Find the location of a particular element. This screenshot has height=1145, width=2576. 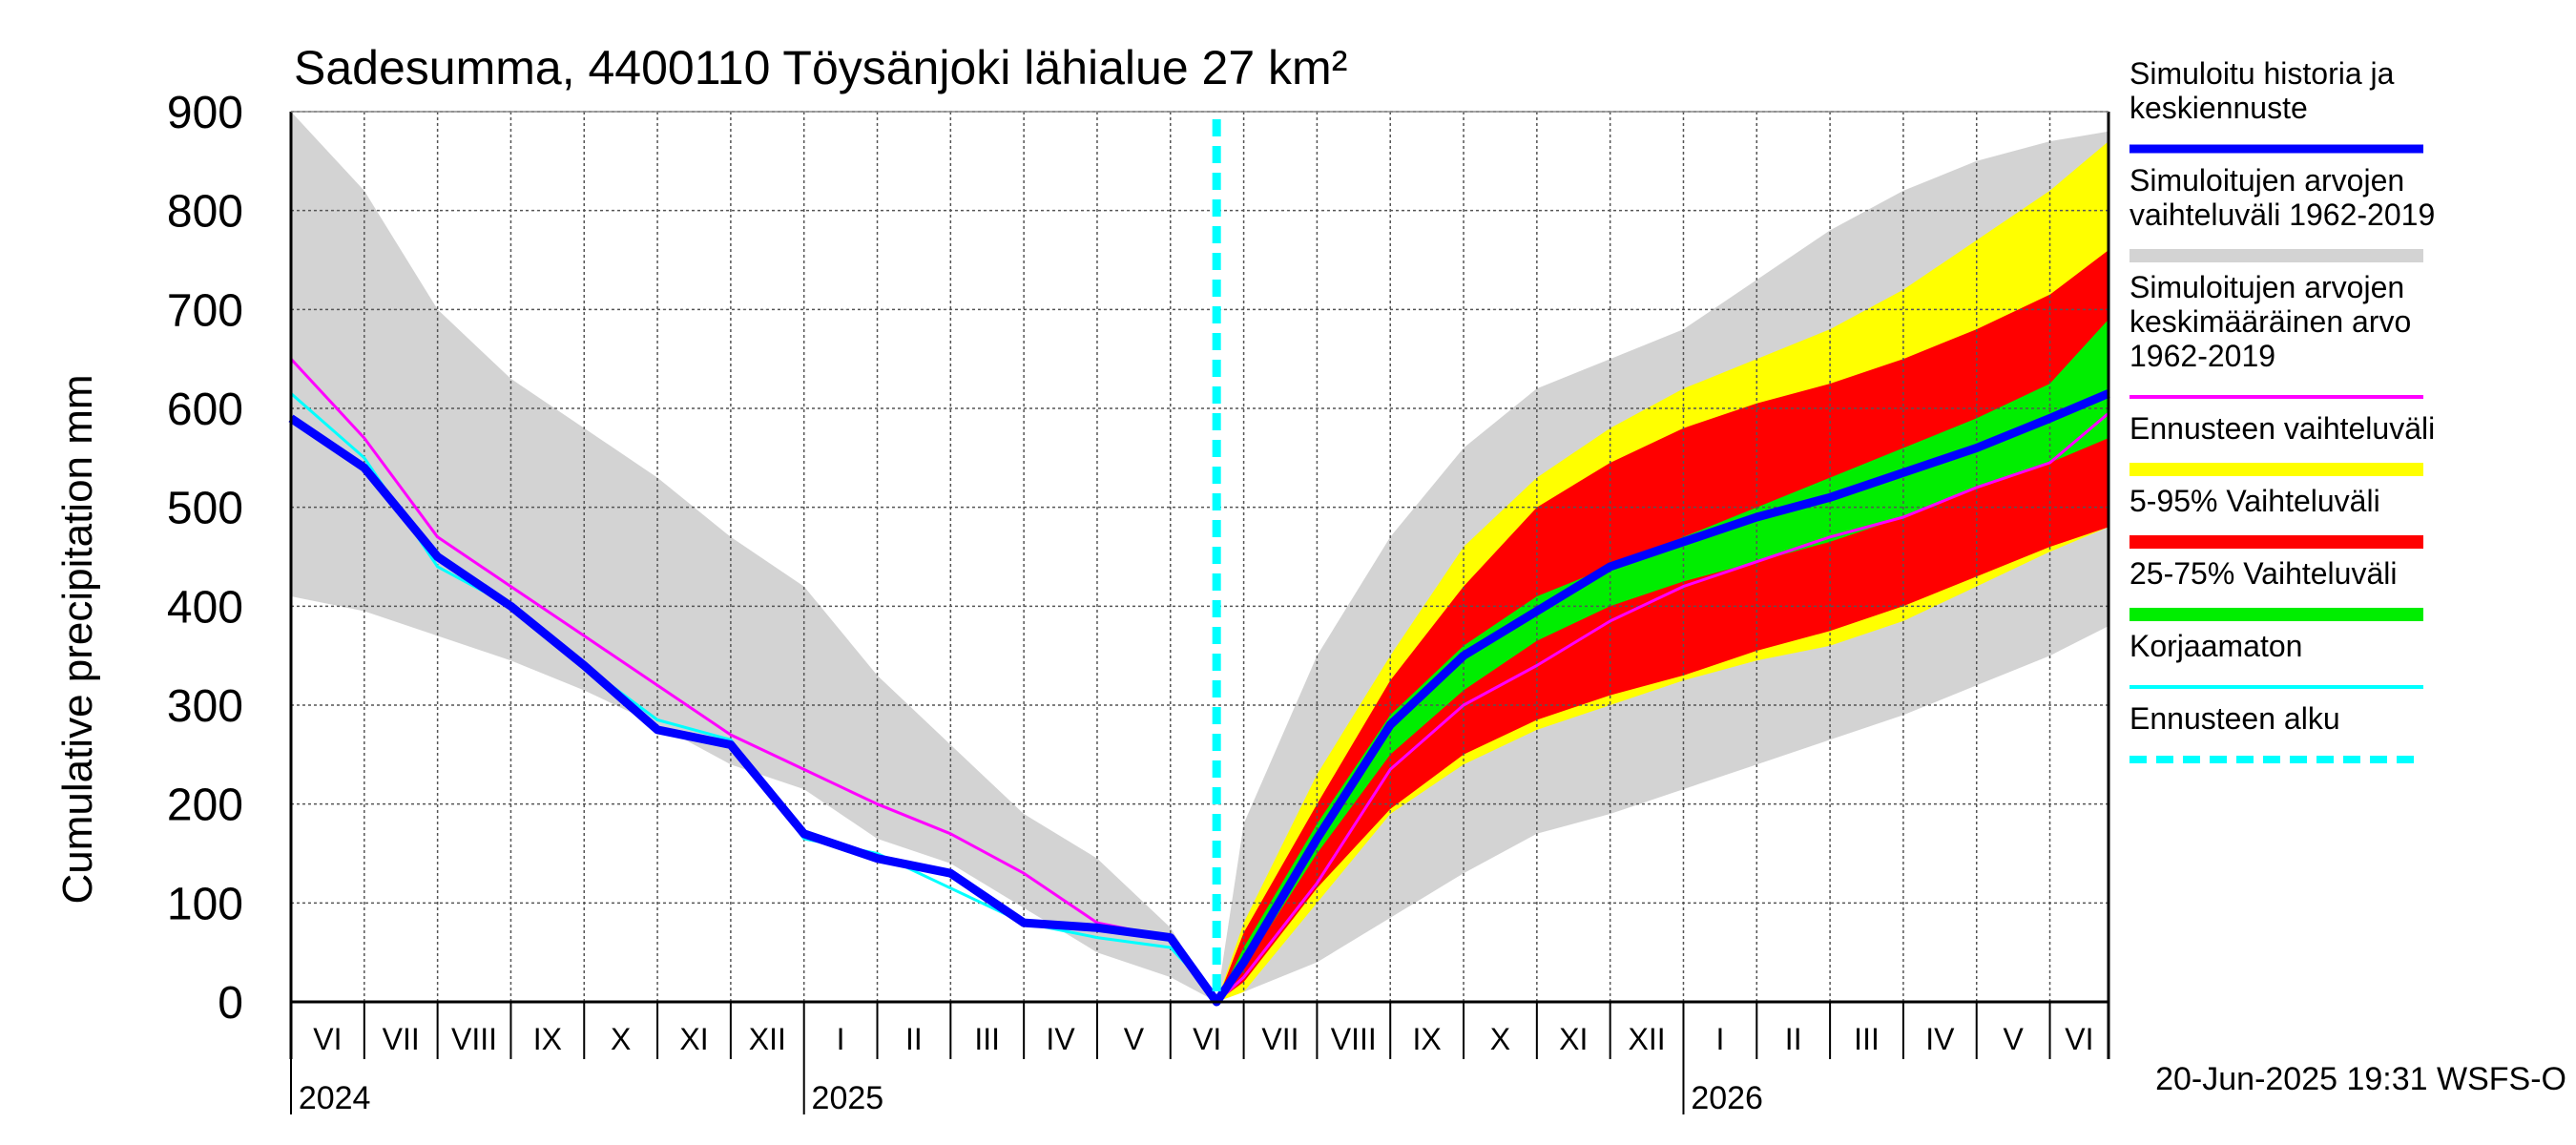

year-label: 2026 is located at coordinates (1727, 1098).